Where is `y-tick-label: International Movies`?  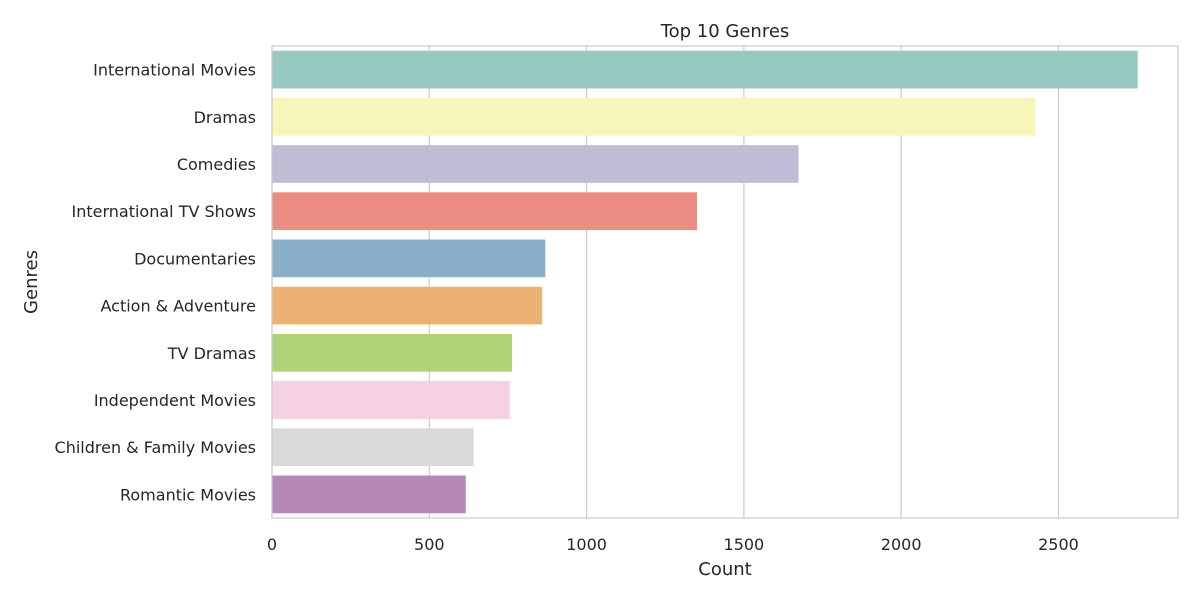 y-tick-label: International Movies is located at coordinates (174, 70).